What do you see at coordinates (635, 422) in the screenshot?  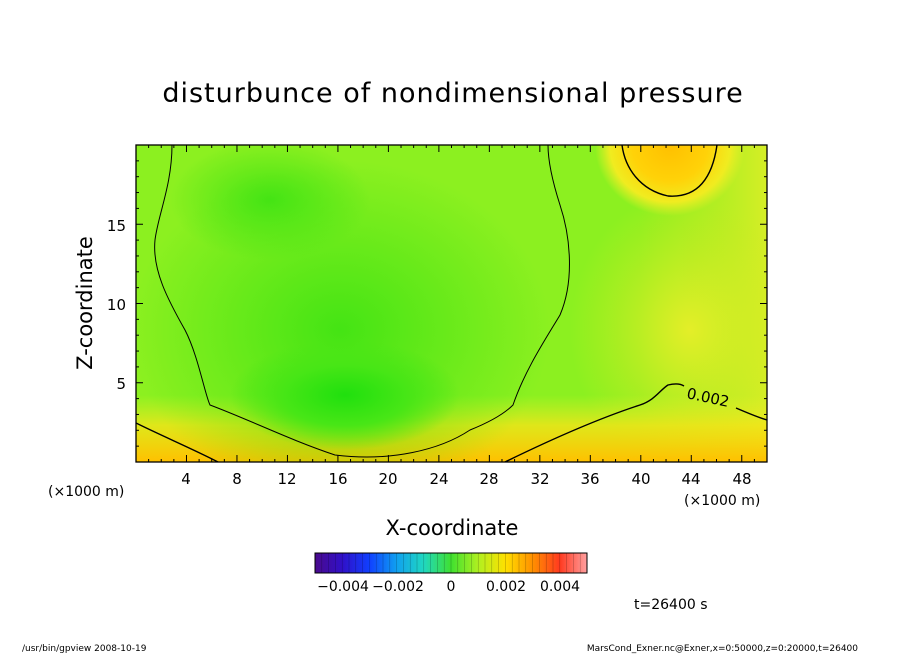 I see `contour-line-0.002` at bounding box center [635, 422].